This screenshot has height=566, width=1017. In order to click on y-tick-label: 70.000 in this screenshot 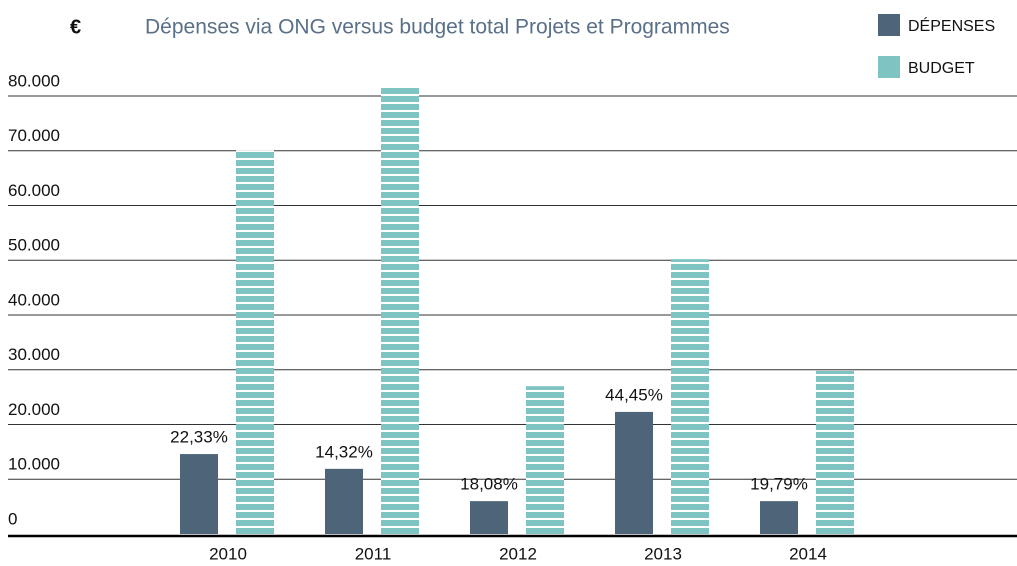, I will do `click(34, 135)`.